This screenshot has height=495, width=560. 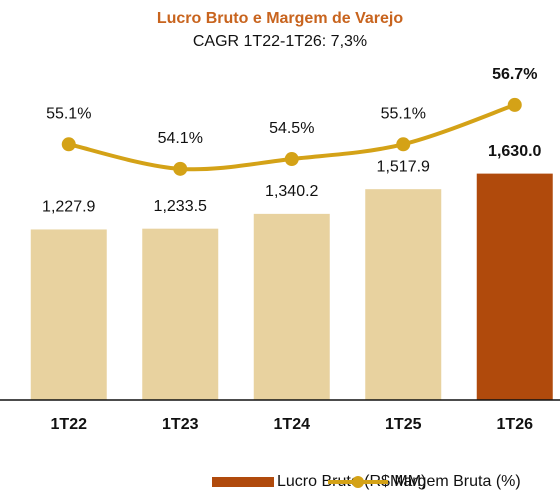 What do you see at coordinates (180, 206) in the screenshot?
I see `bar-value-label: 1,233.5` at bounding box center [180, 206].